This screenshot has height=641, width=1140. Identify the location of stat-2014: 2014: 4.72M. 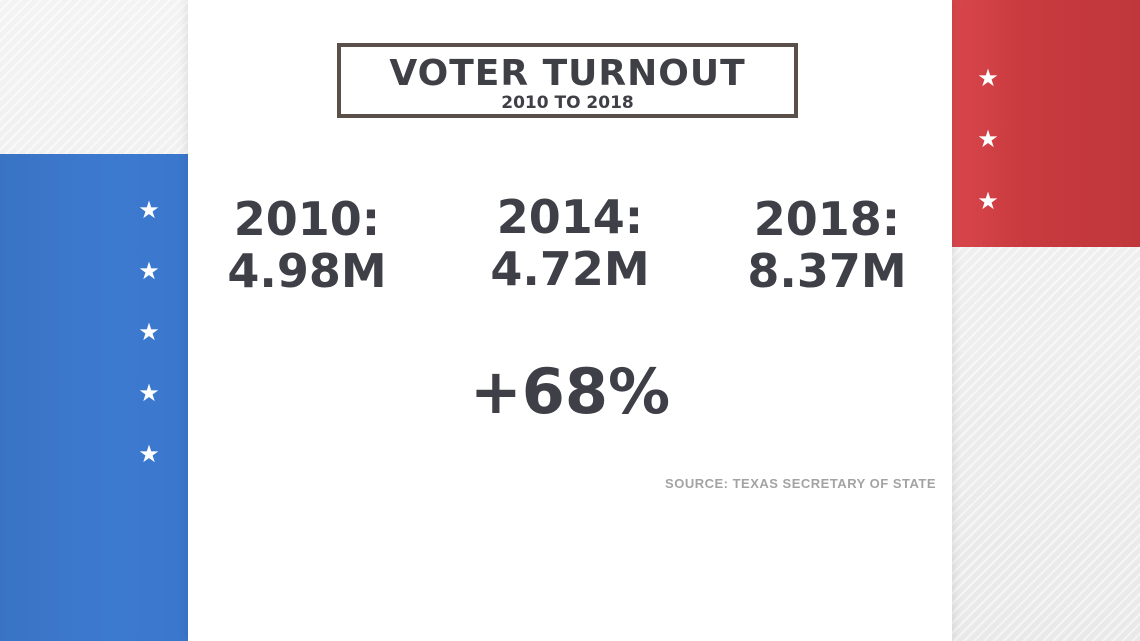
(570, 243).